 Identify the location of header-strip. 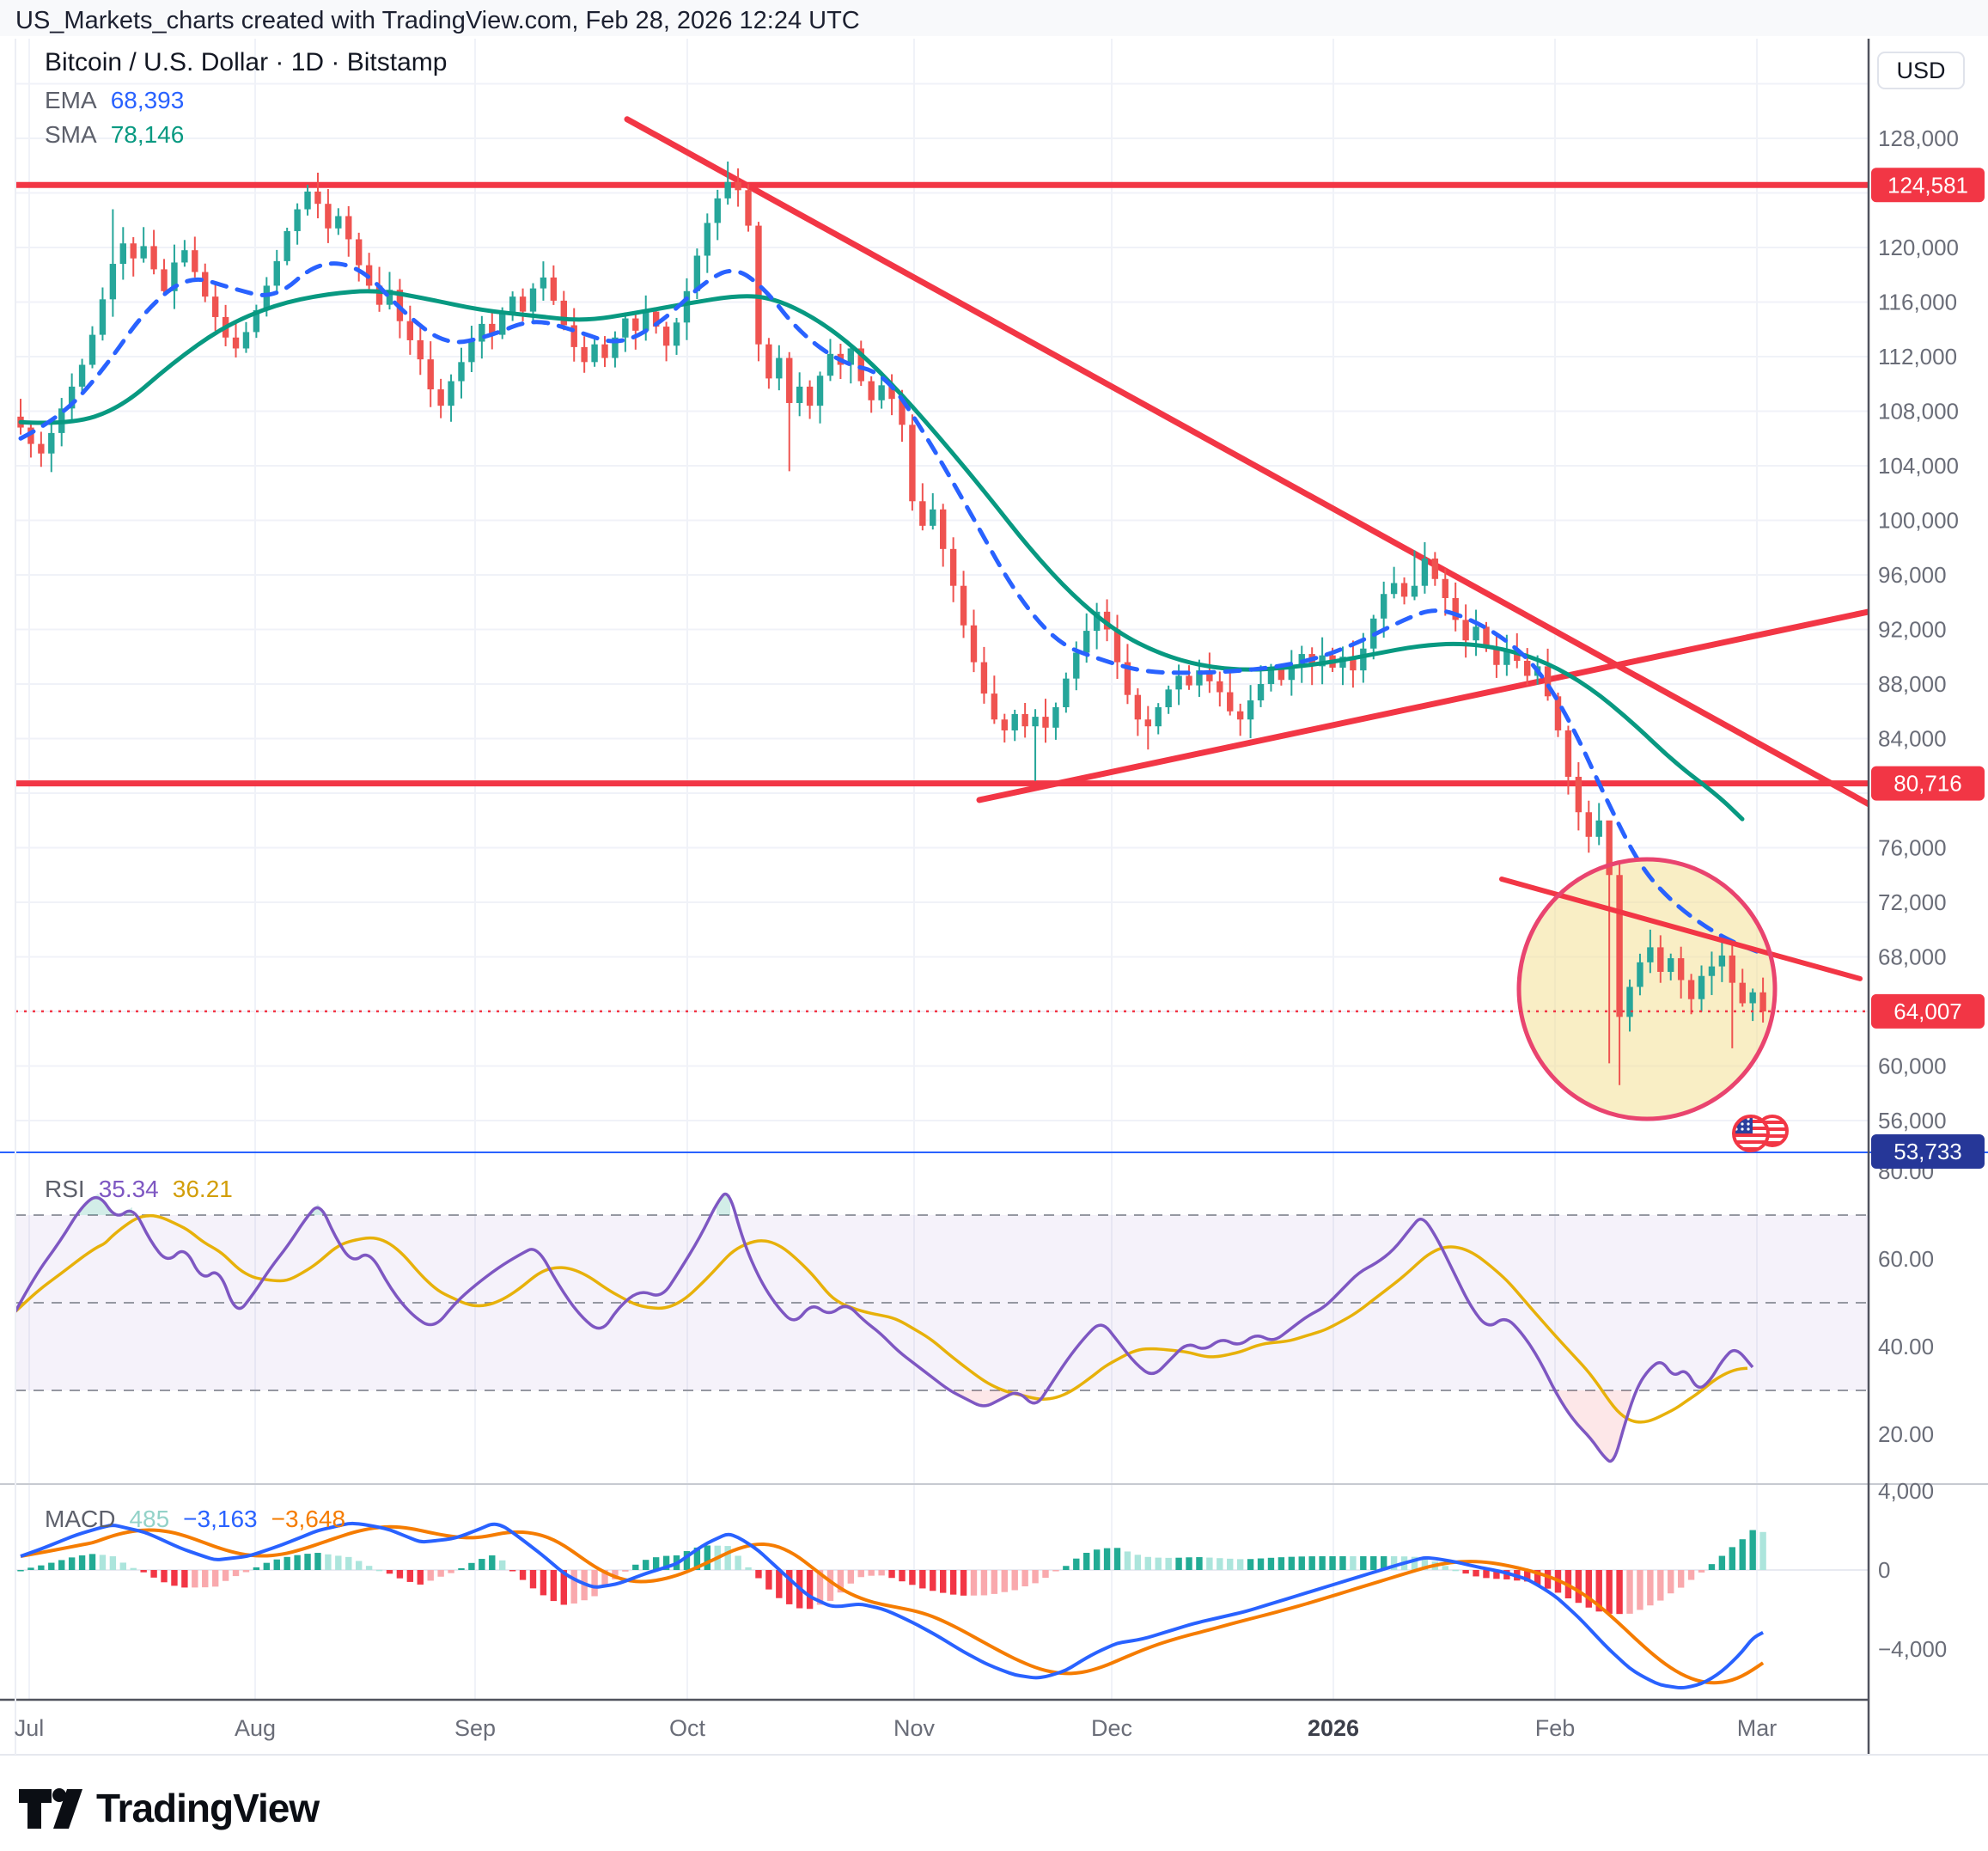
(994, 18).